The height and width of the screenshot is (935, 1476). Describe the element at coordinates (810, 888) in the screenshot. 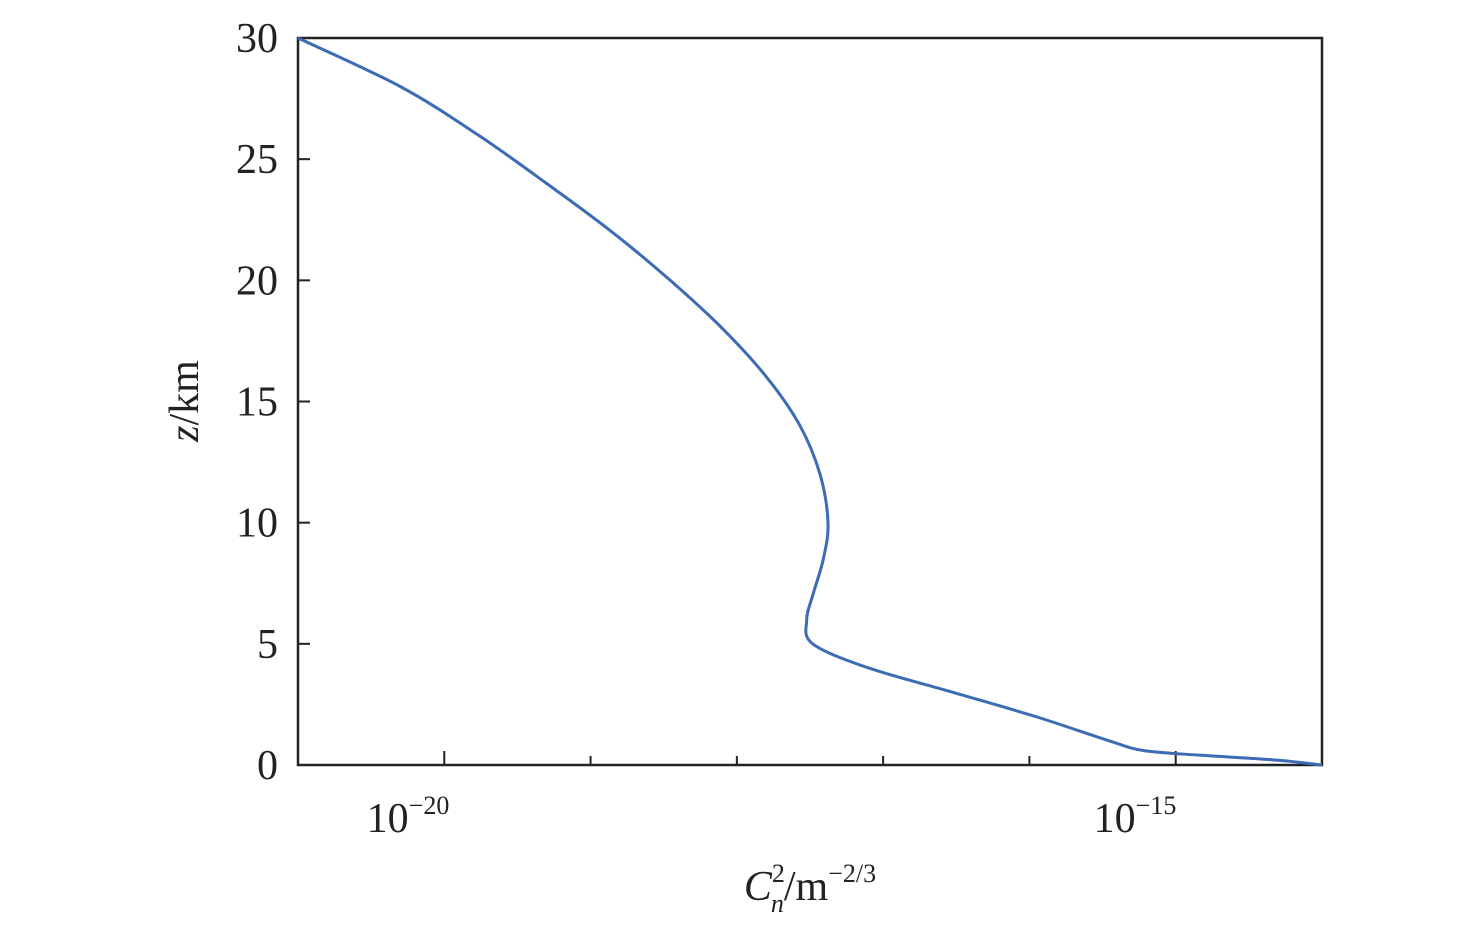

I see `x-axis-label: C2 n/m−2/3` at that location.